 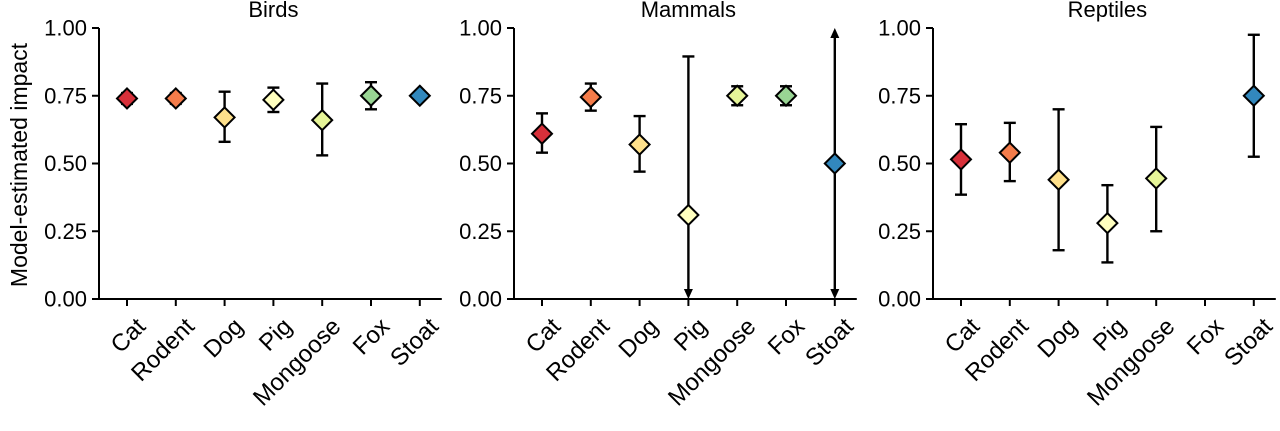 What do you see at coordinates (835, 33) in the screenshot?
I see `arrow-up` at bounding box center [835, 33].